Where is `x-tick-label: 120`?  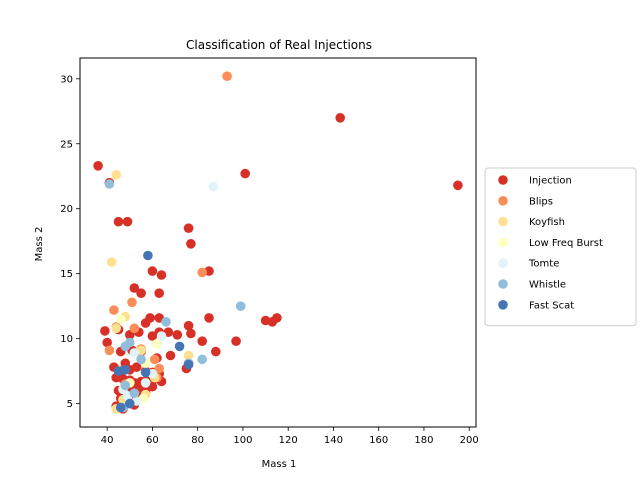
x-tick-label: 120 is located at coordinates (288, 440).